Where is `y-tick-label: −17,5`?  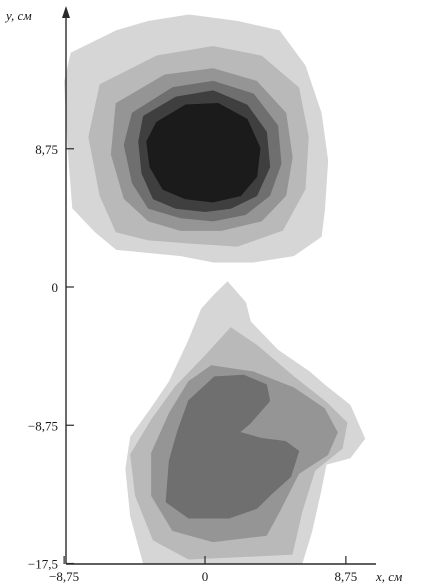 y-tick-label: −17,5 is located at coordinates (43, 564).